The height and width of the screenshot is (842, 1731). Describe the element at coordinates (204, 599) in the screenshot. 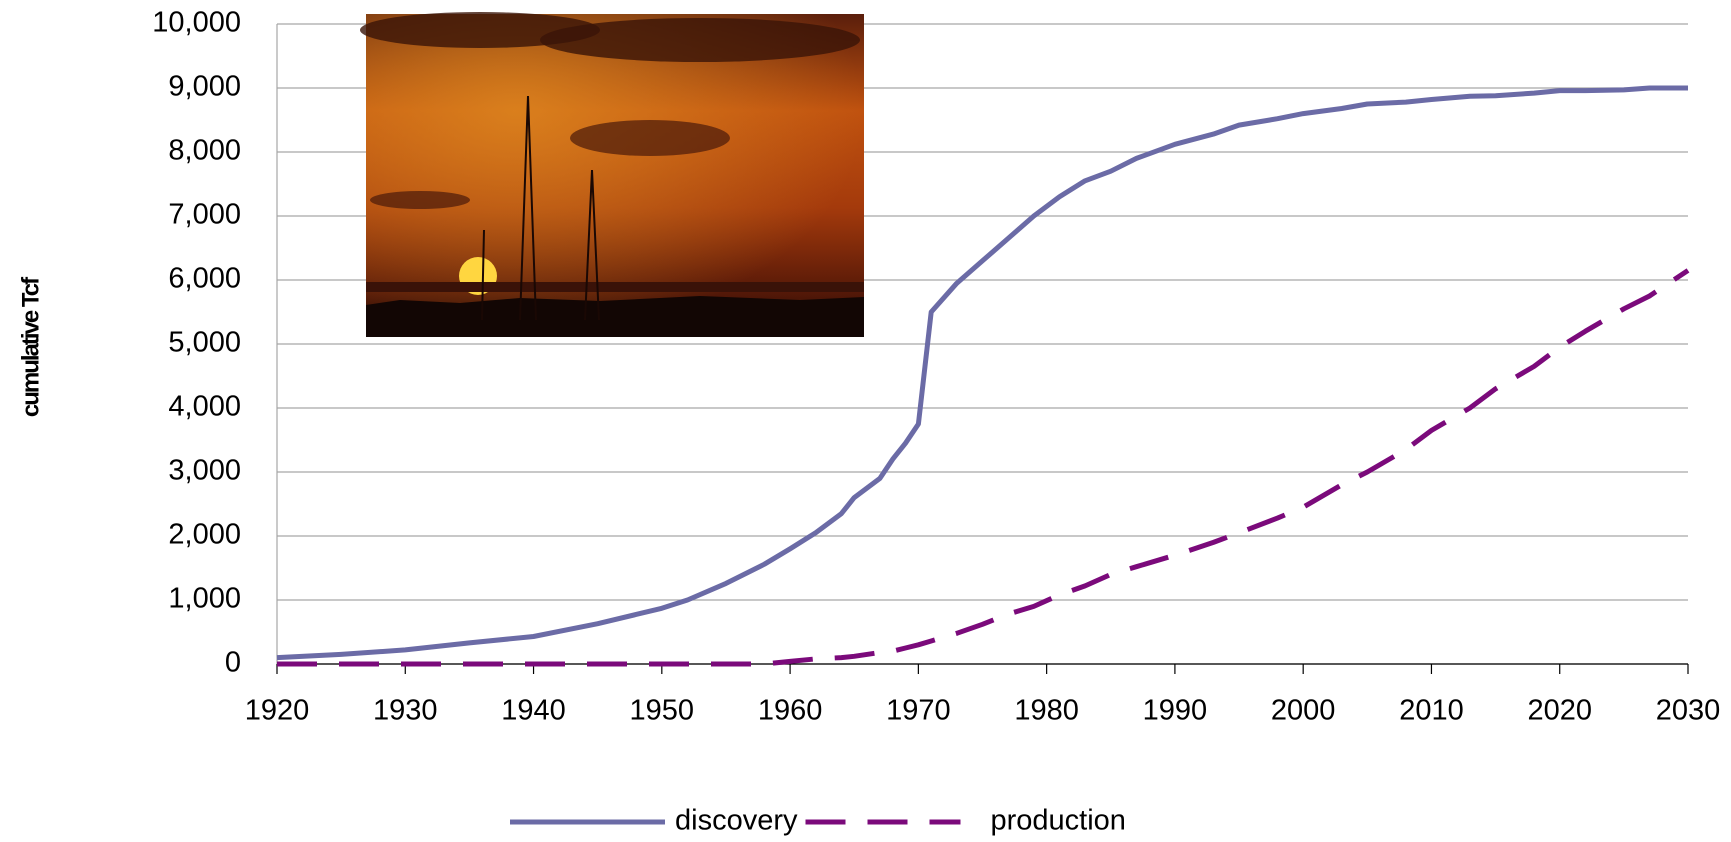

I see `y-tick-label: 1,000` at that location.